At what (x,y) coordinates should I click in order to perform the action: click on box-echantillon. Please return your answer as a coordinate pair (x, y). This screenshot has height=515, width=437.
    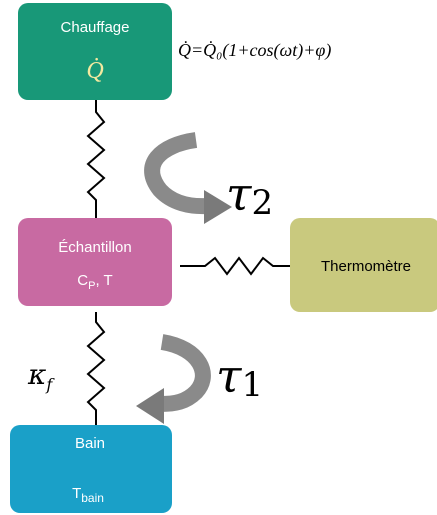
    Looking at the image, I should click on (95, 262).